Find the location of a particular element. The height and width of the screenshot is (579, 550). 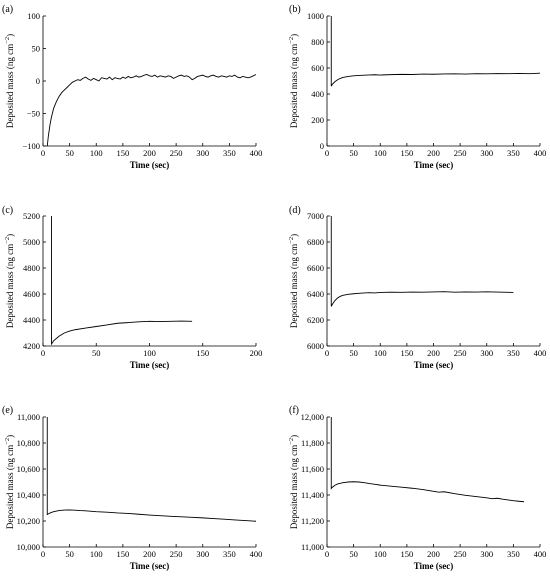

y-tick-label: 10,600 is located at coordinates (28, 469).